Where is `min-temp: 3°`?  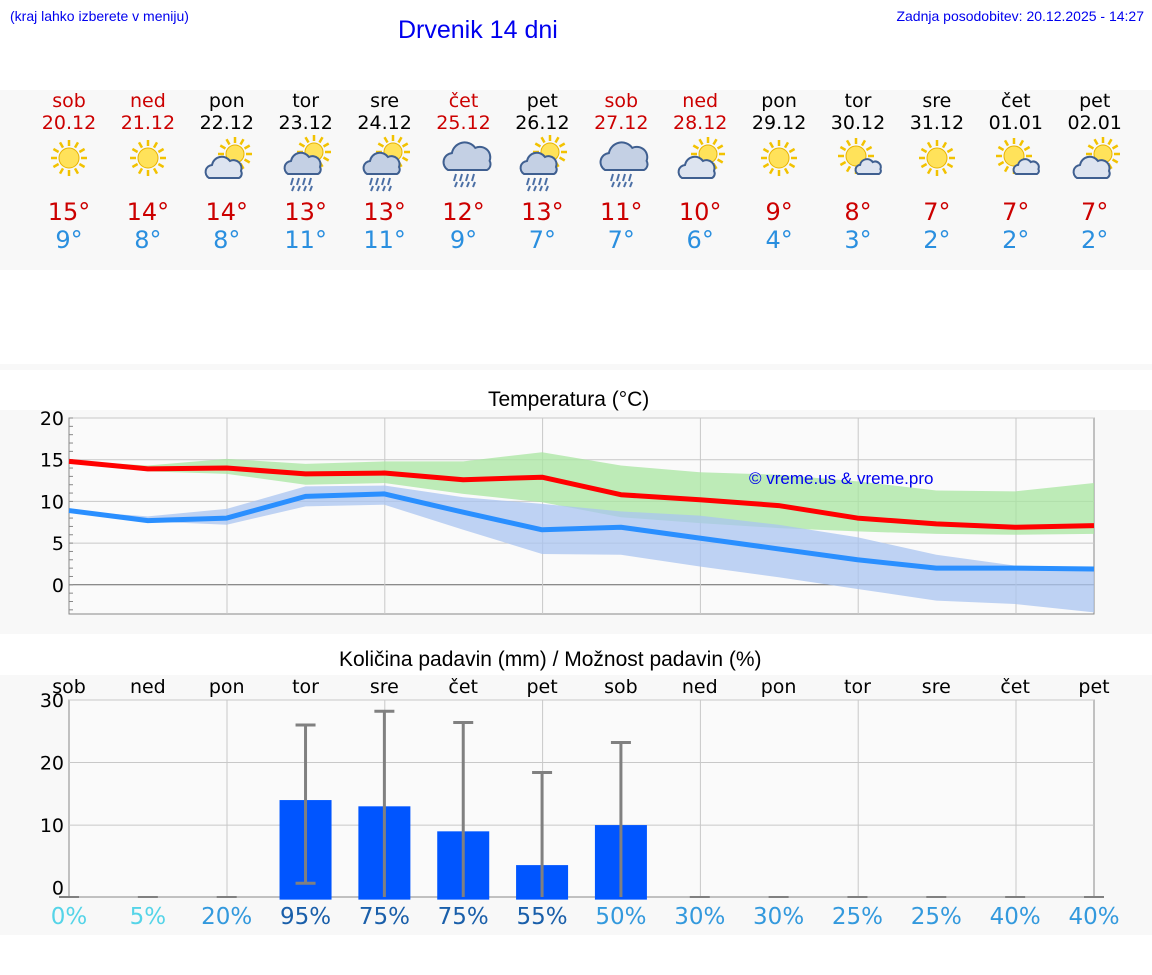 min-temp: 3° is located at coordinates (858, 240).